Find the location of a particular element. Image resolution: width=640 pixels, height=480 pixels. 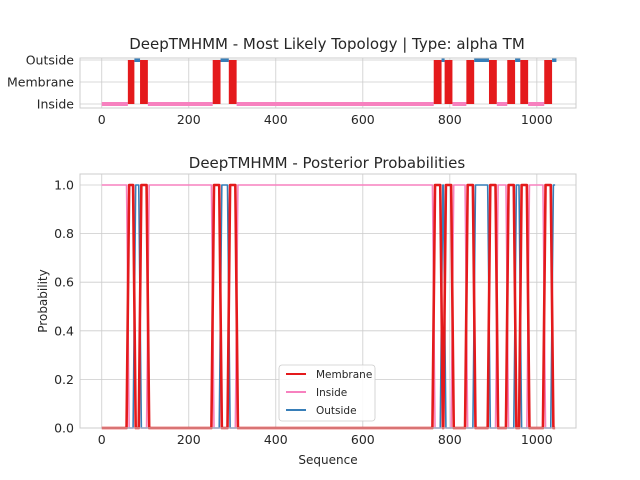

posterior-y-tick-label: 0.8 is located at coordinates (64, 233).